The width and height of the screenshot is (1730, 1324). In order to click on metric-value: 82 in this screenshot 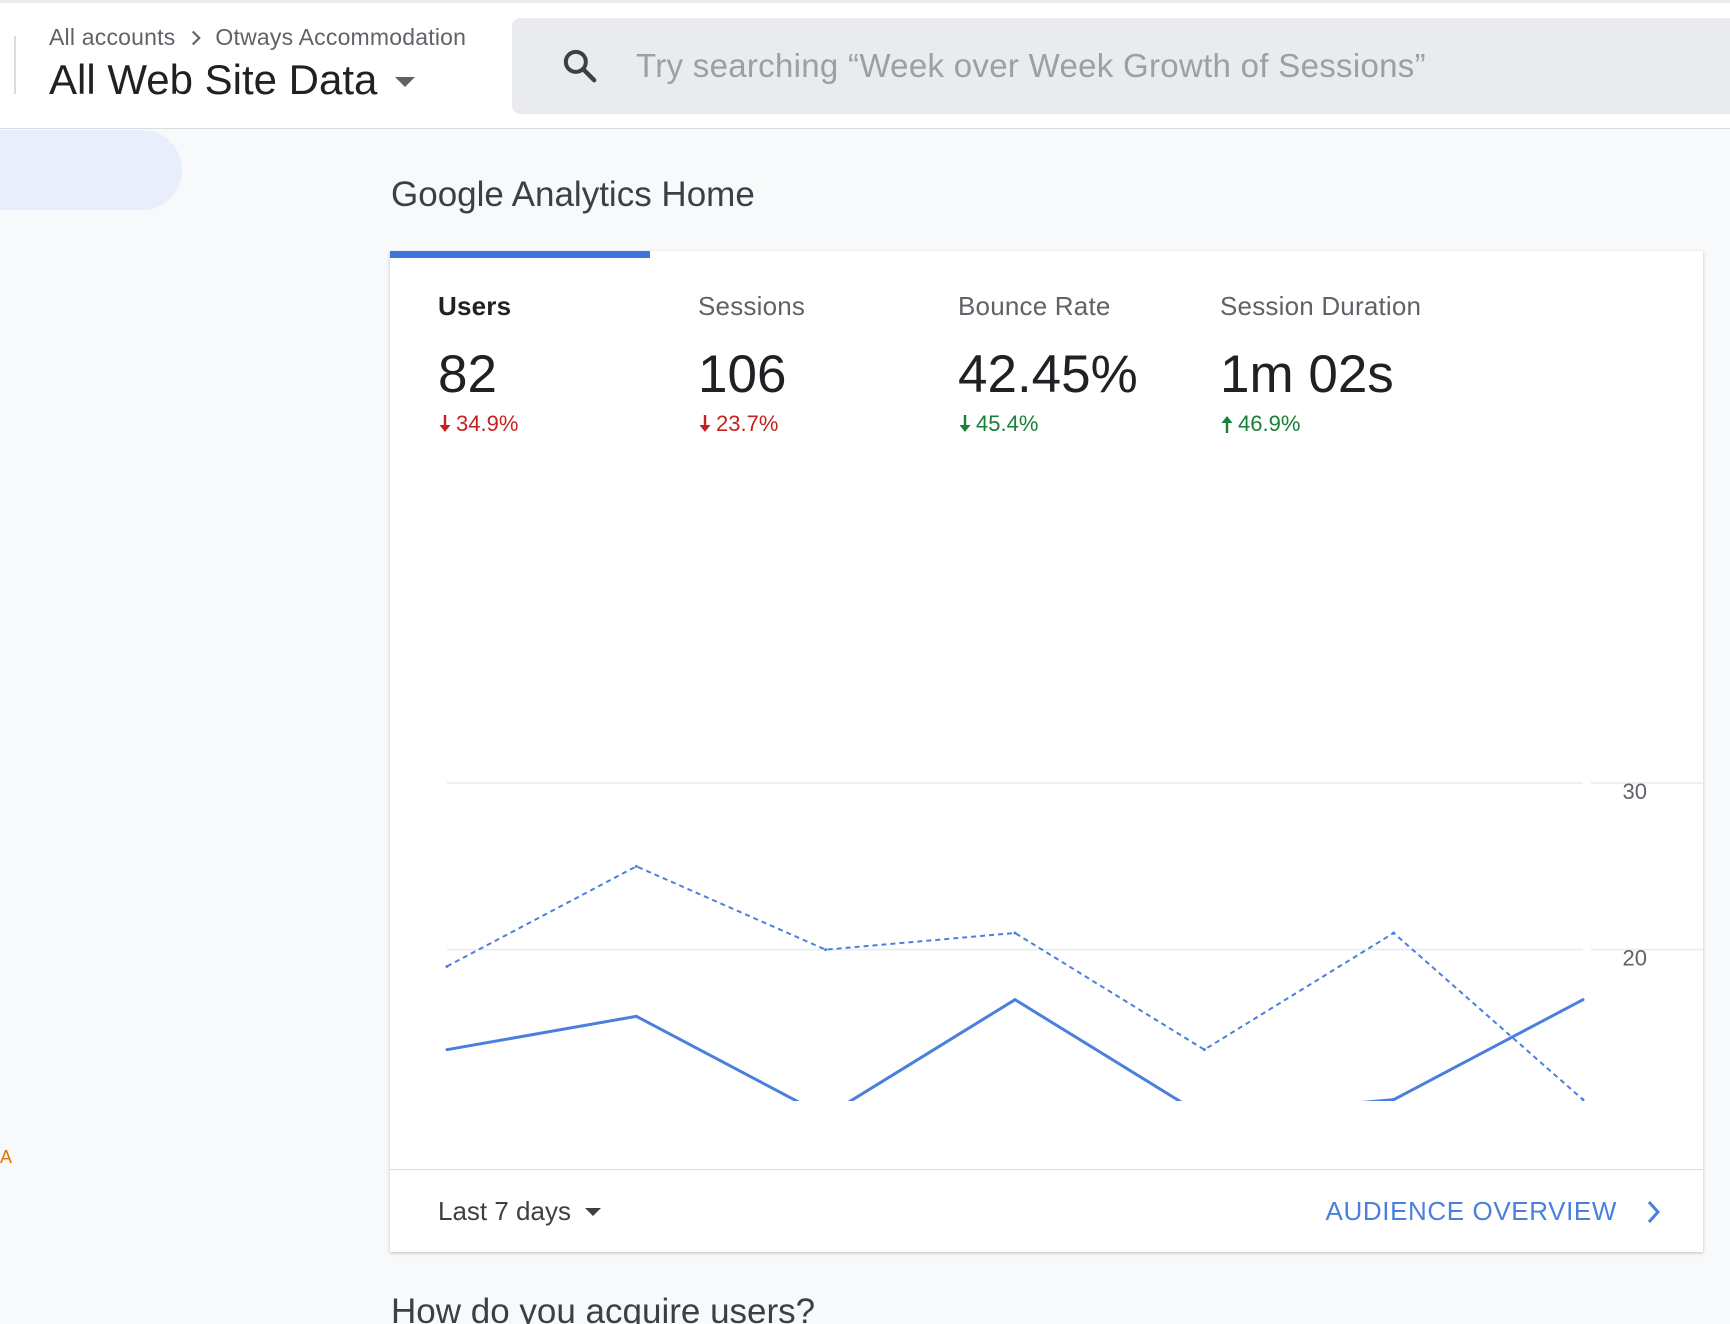, I will do `click(467, 374)`.